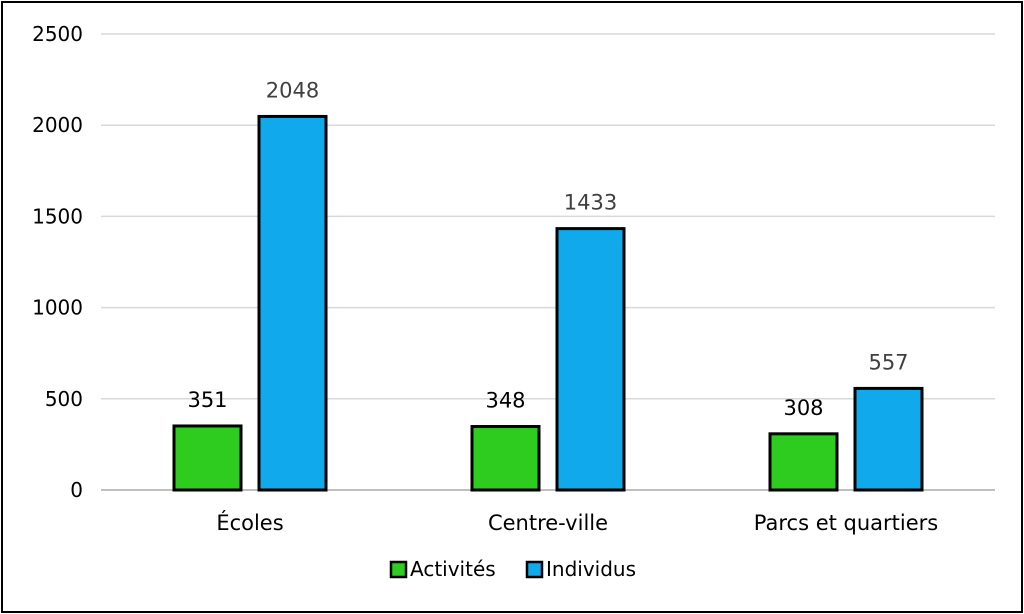 This screenshot has height=614, width=1024. Describe the element at coordinates (57, 125) in the screenshot. I see `y-tick-label: 2000` at that location.